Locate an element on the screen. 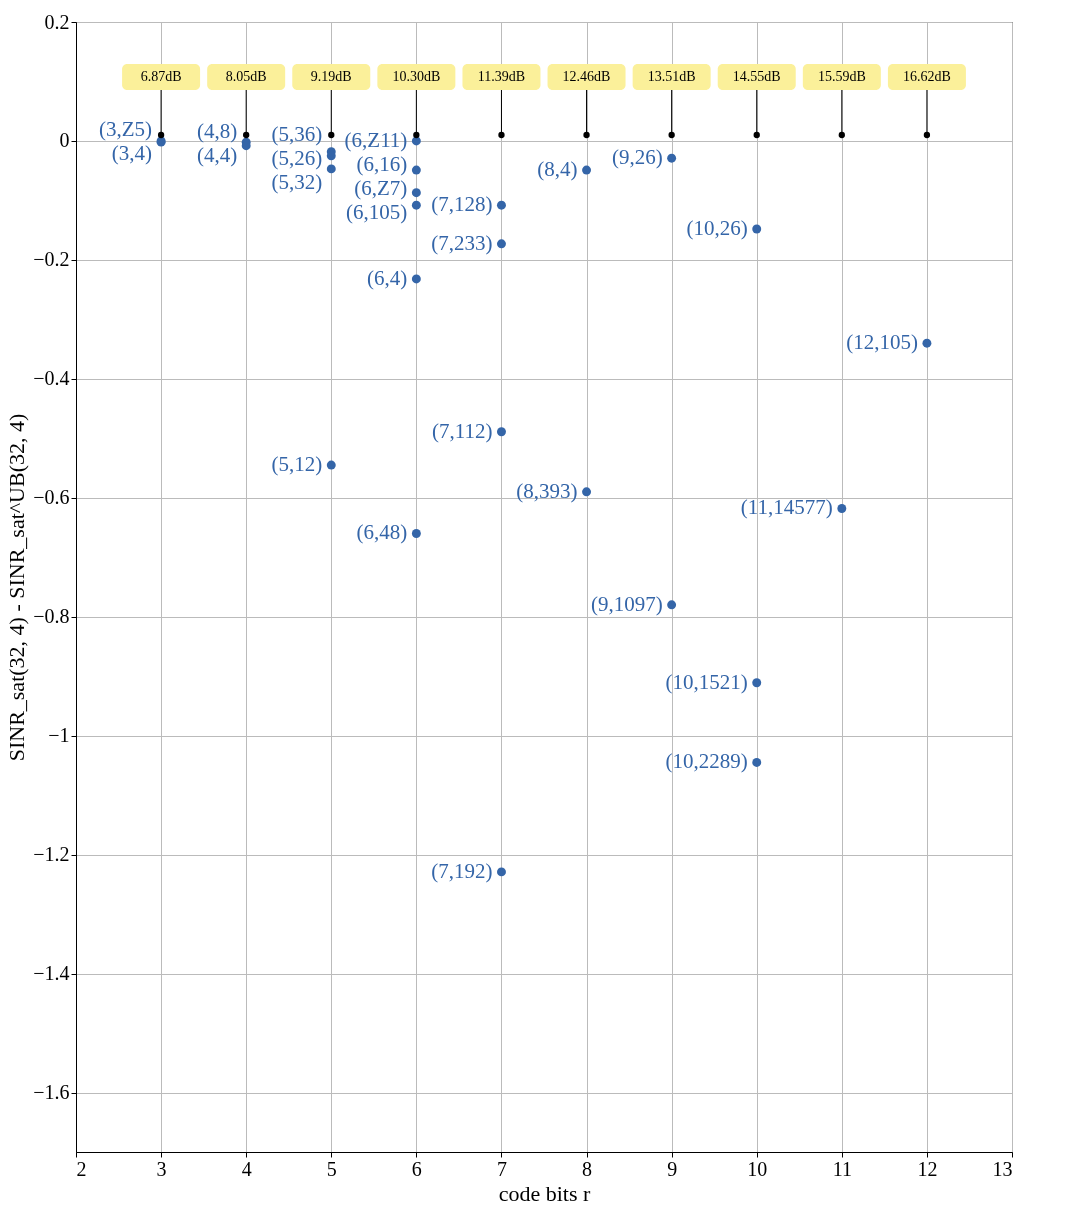  annotation: (9,26) is located at coordinates (637, 157).